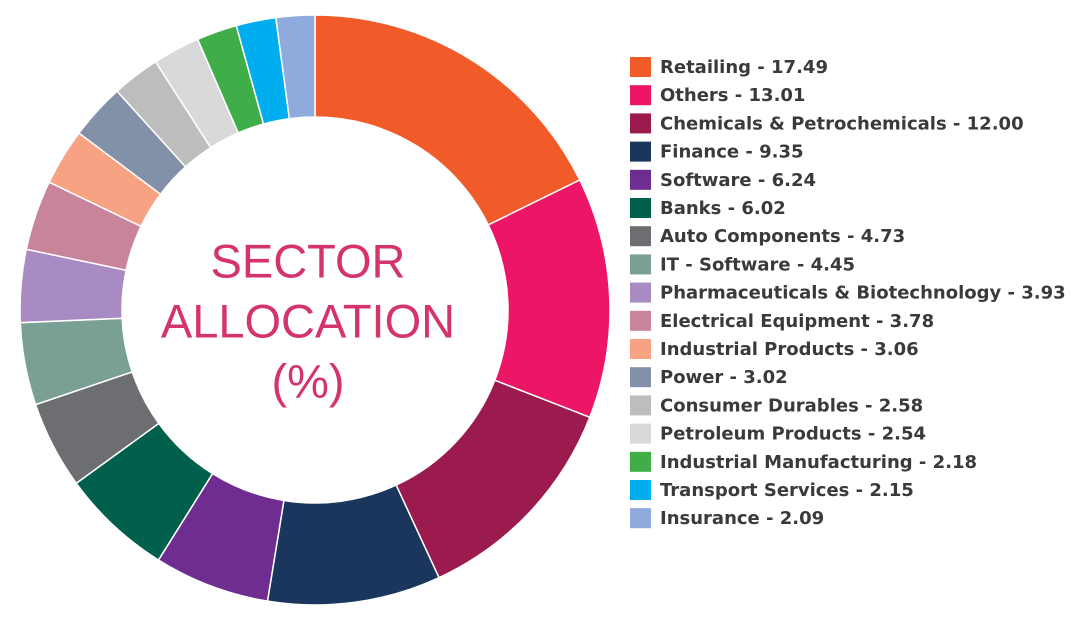  Describe the element at coordinates (308, 260) in the screenshot. I see `chart-title: SECTOR` at that location.